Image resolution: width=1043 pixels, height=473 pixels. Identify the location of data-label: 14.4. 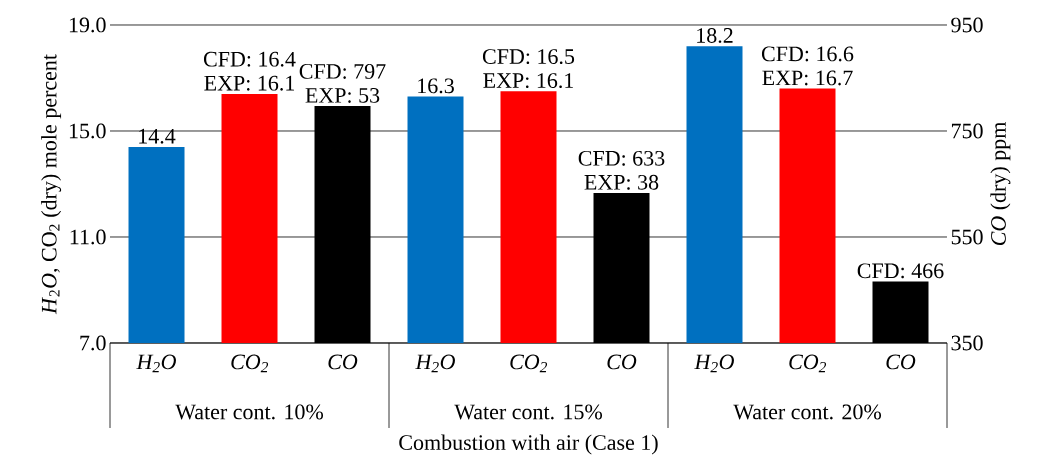
(157, 136).